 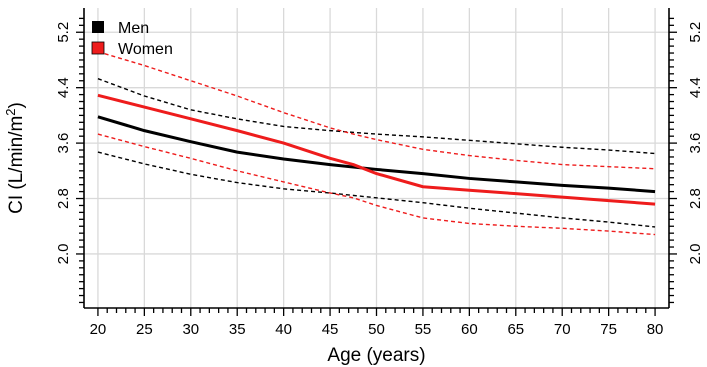 What do you see at coordinates (98, 27) in the screenshot?
I see `legend-swatch-men` at bounding box center [98, 27].